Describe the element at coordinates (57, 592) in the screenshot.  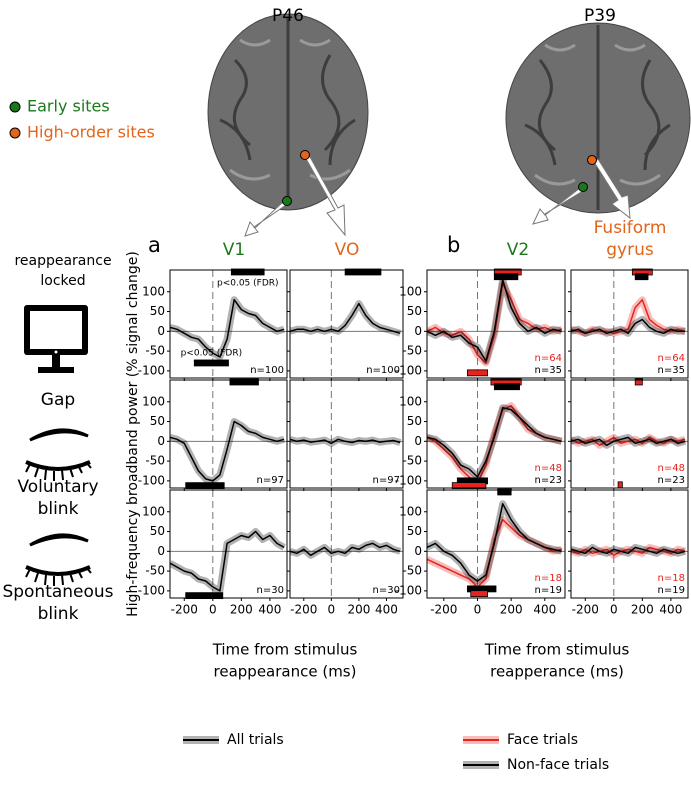
I see `condition-label: Spontaneous` at that location.